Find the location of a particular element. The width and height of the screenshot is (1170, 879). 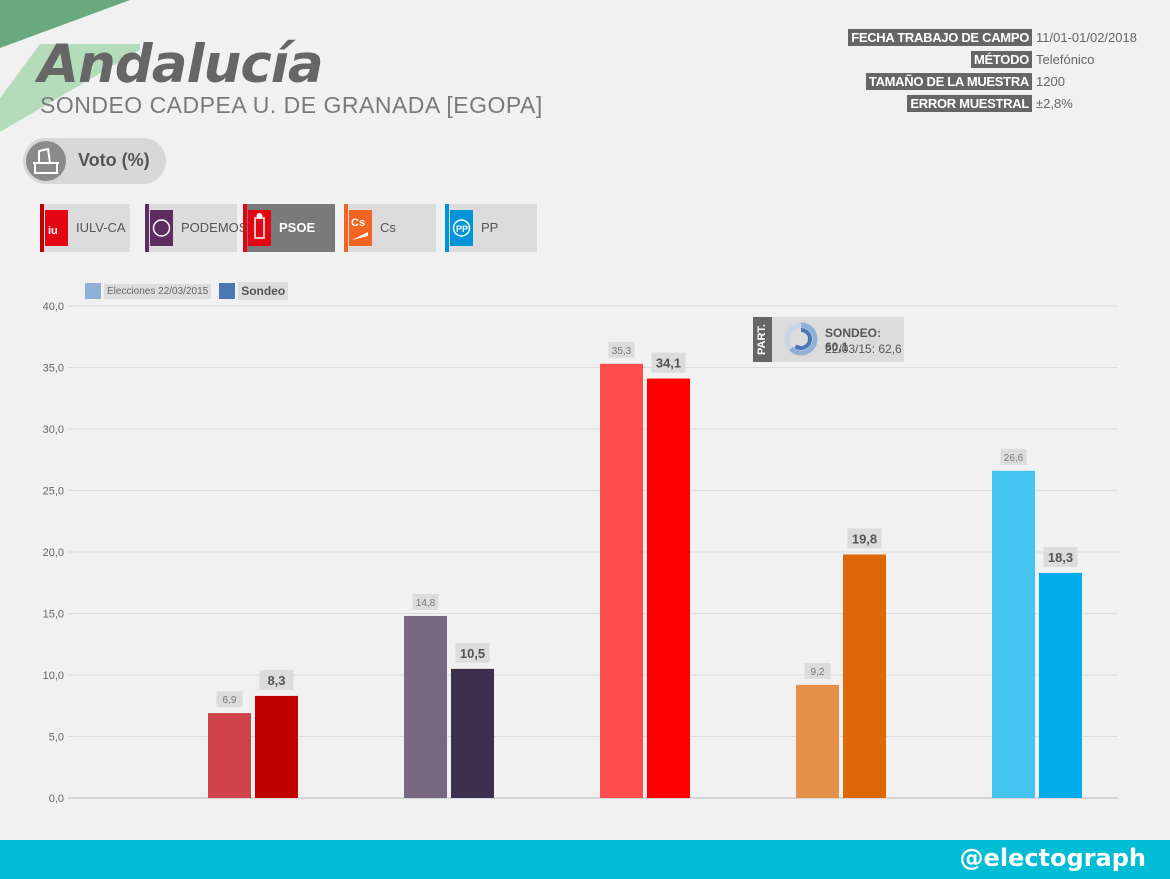

info-row-error: ERROR MUESTRAL ±2,8% is located at coordinates (994, 103).